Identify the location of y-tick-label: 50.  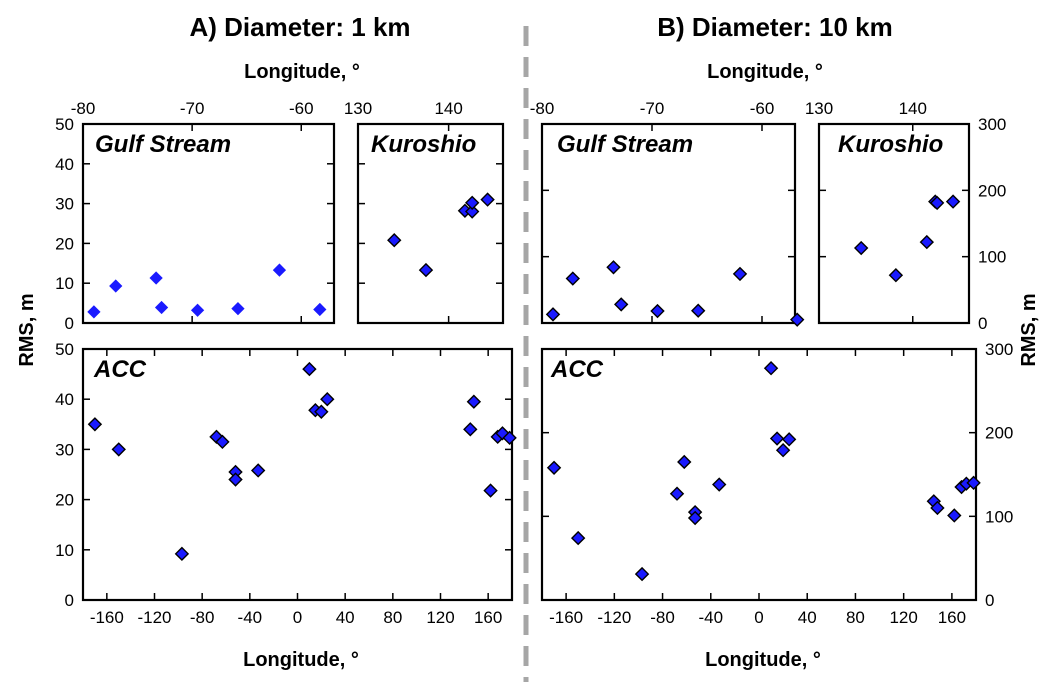
(64, 349).